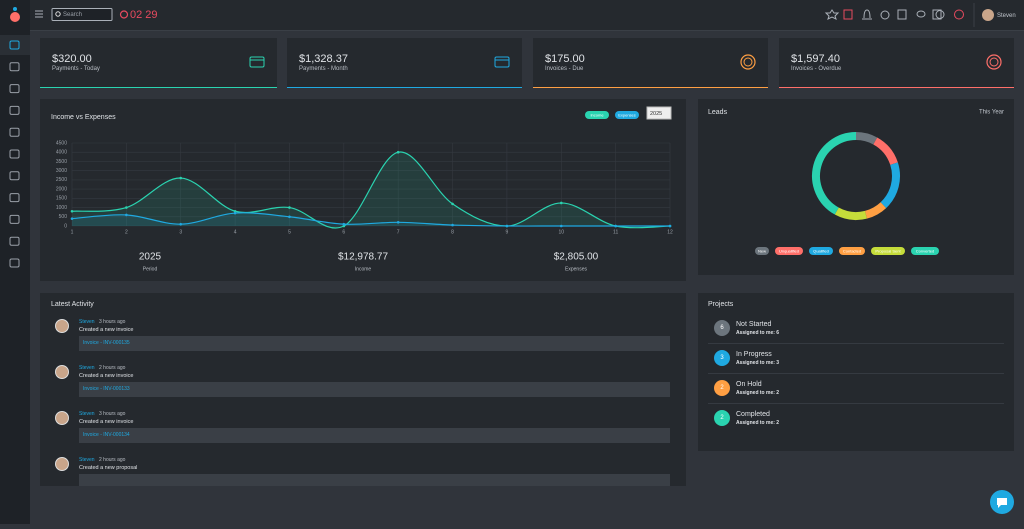  I want to click on project-assigned: Assigned to me: 3, so click(757, 363).